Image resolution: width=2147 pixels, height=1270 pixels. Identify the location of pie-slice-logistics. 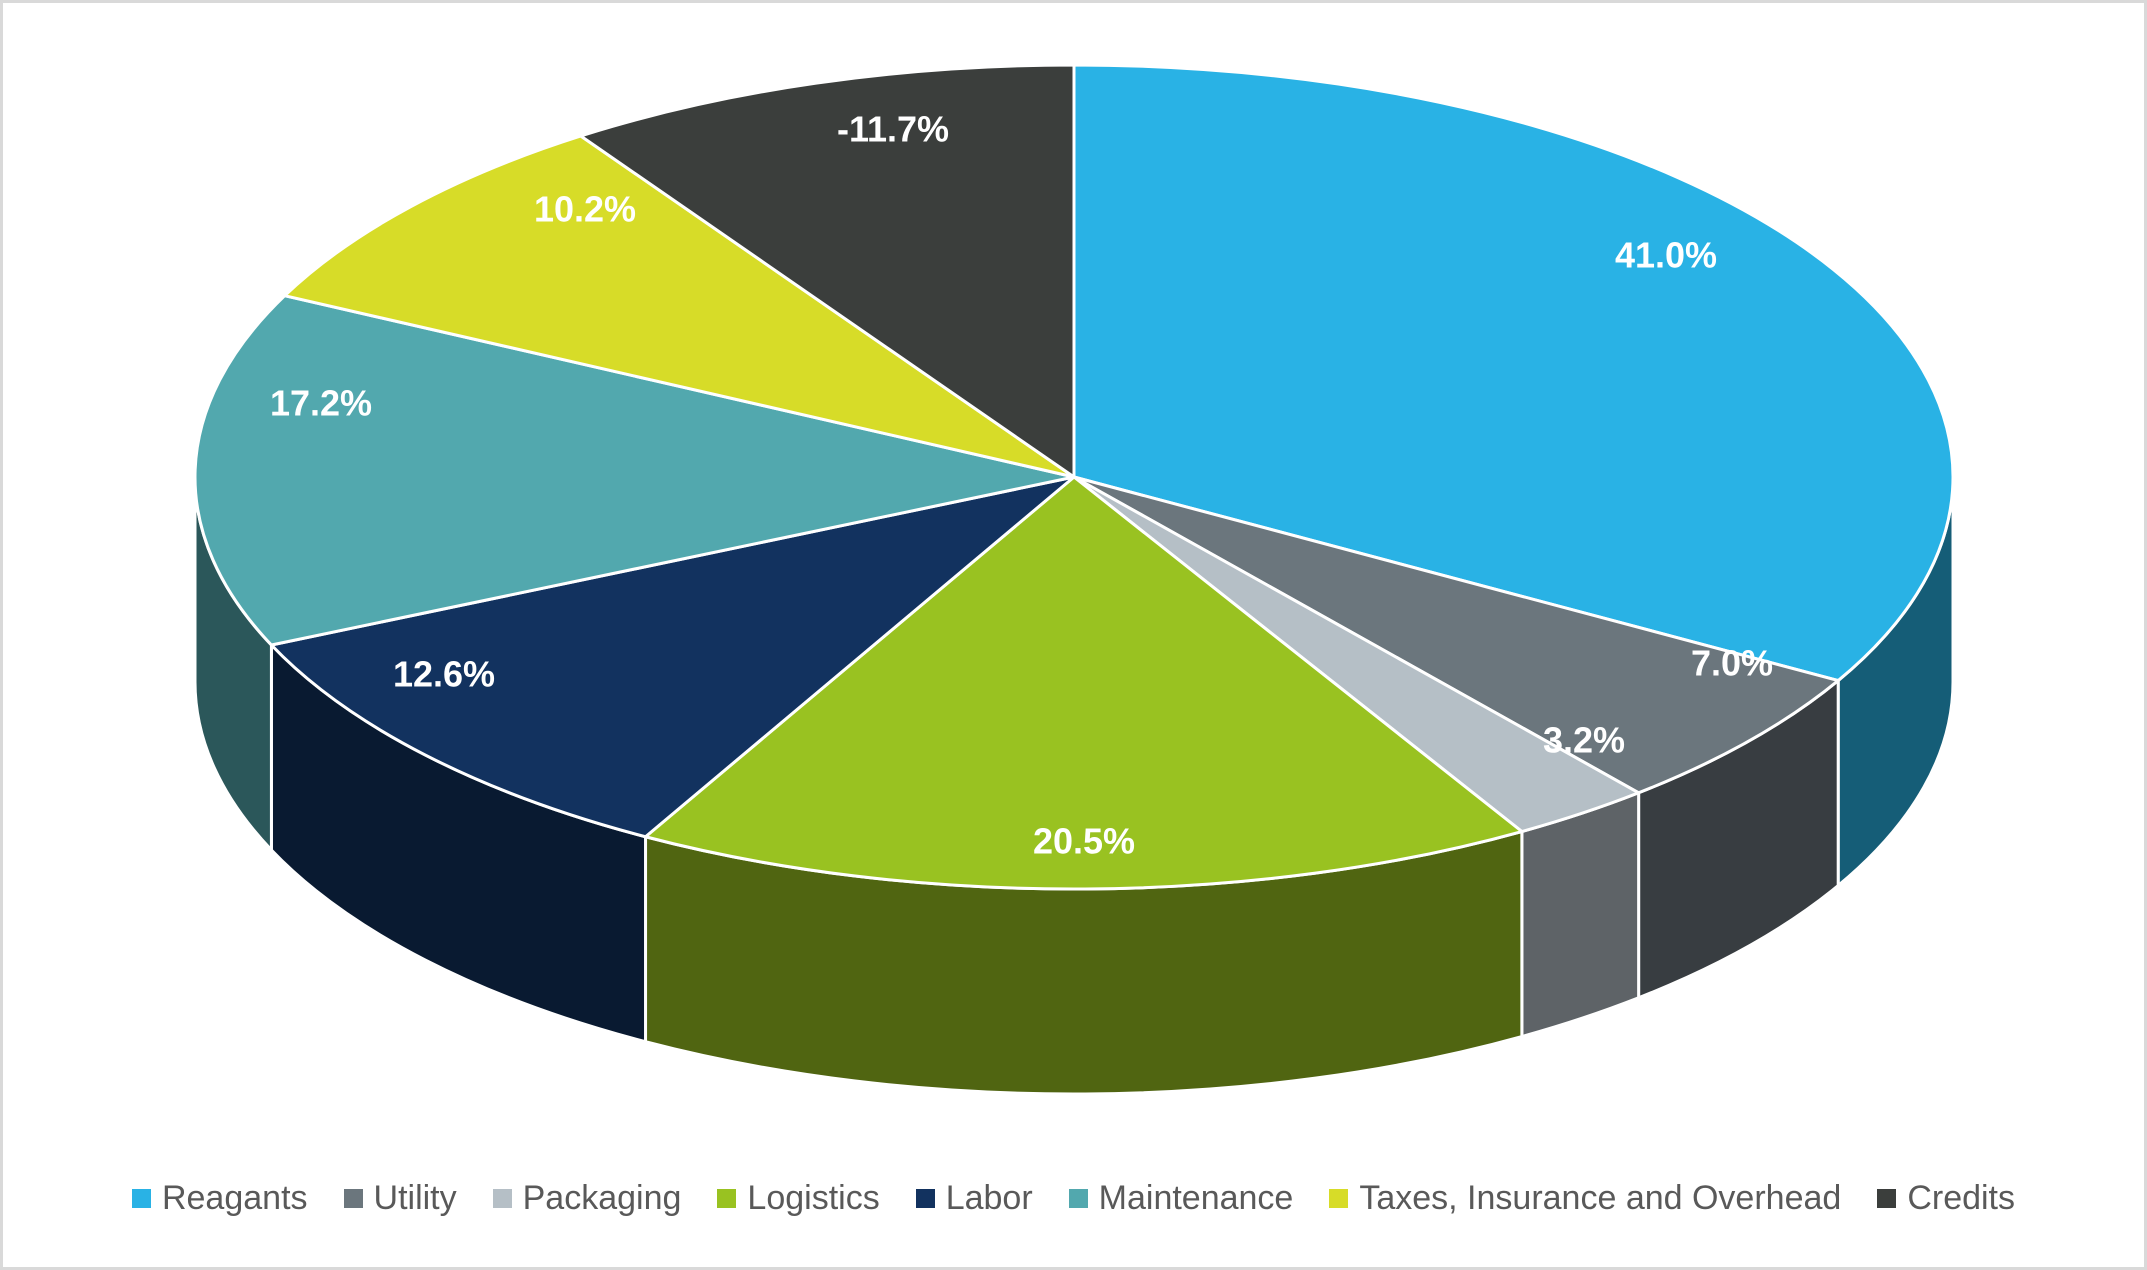
(1084, 683).